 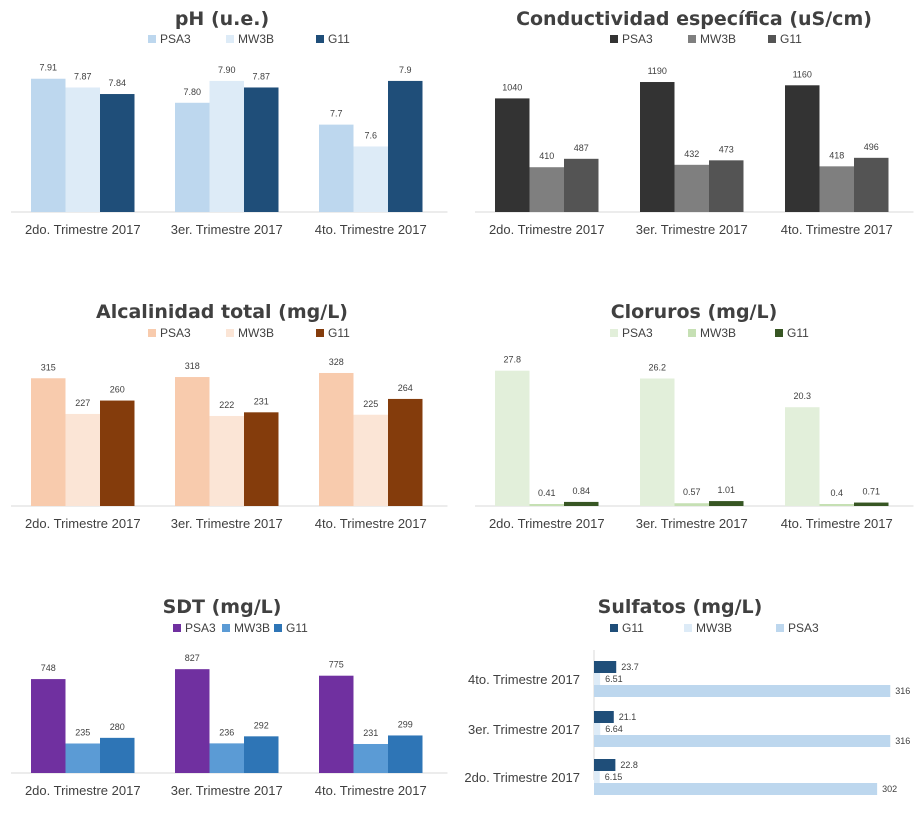 I want to click on chart4-label-mw3b-1: 0.41, so click(x=547, y=493).